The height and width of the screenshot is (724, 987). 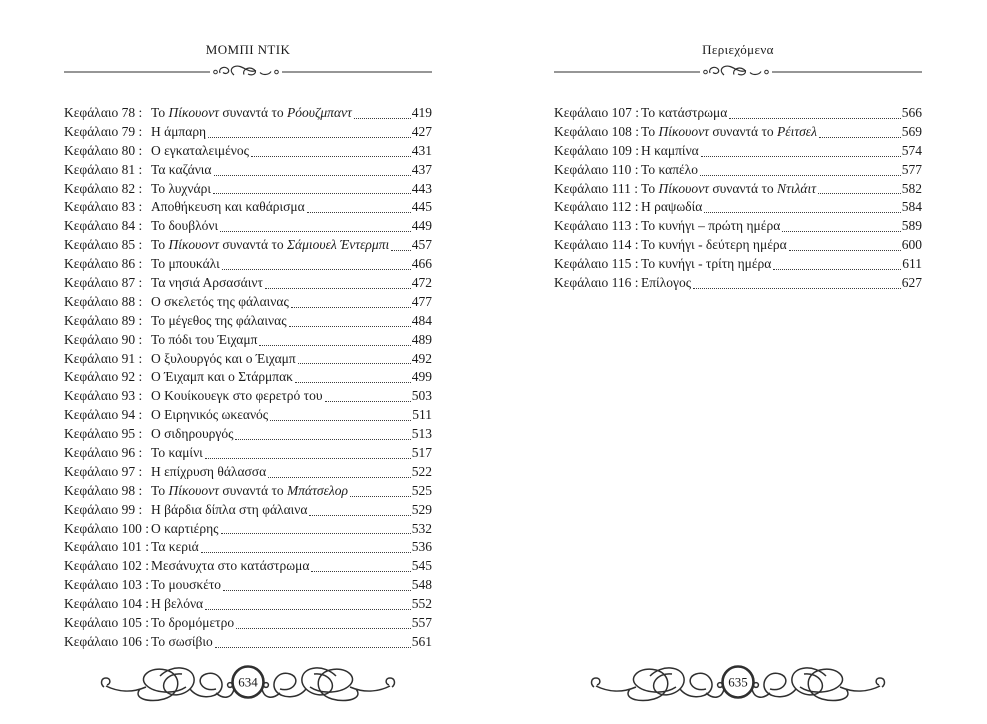 I want to click on chapter-label: Κεφάλαιο 90 :, so click(x=103, y=339).